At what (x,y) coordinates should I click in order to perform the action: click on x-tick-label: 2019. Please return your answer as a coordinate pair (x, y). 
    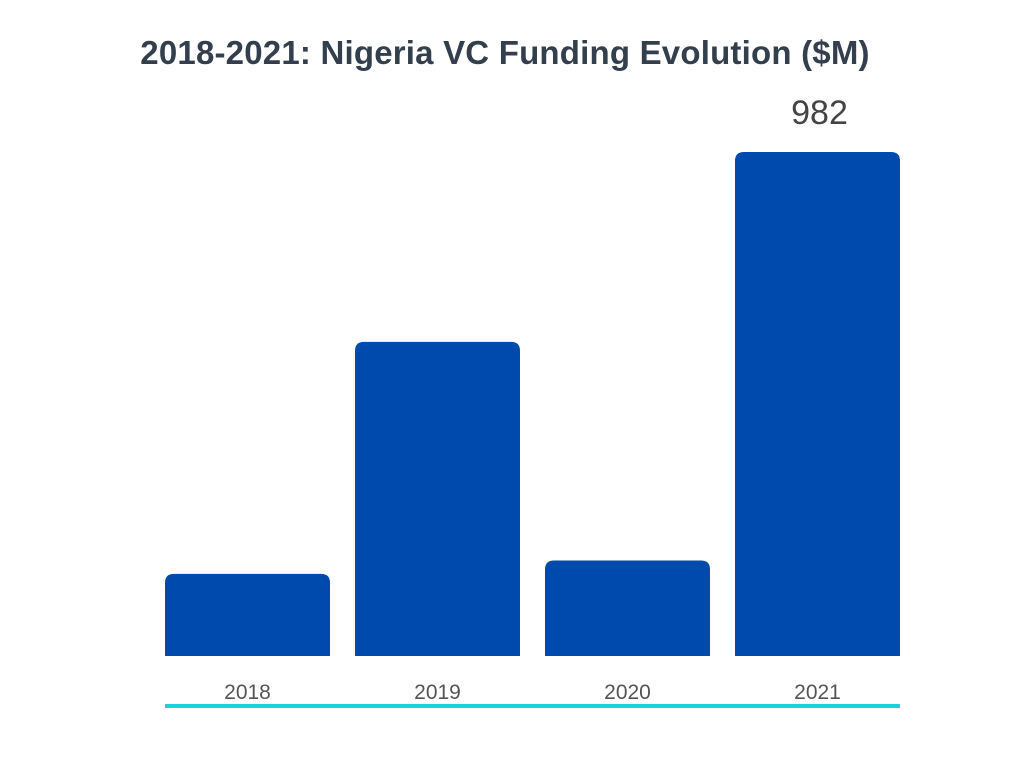
    Looking at the image, I should click on (437, 692).